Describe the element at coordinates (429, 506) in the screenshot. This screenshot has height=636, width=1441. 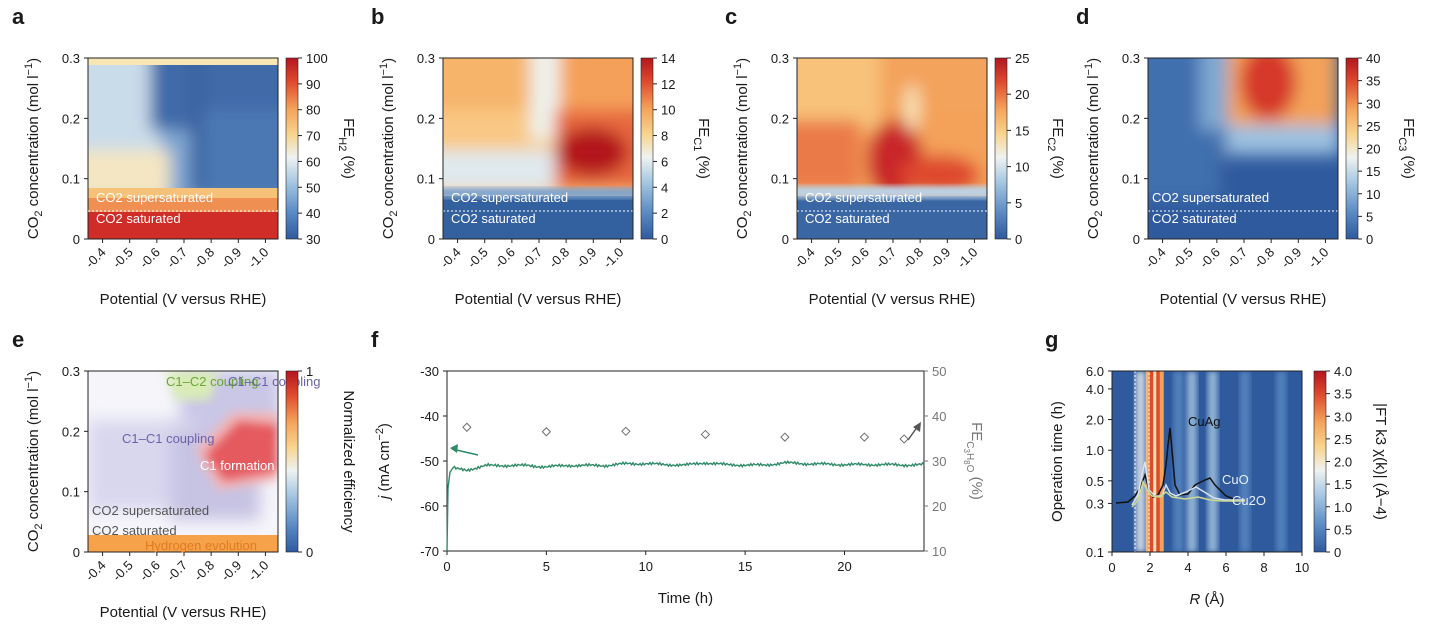
I see `y-tick-label: -60` at that location.